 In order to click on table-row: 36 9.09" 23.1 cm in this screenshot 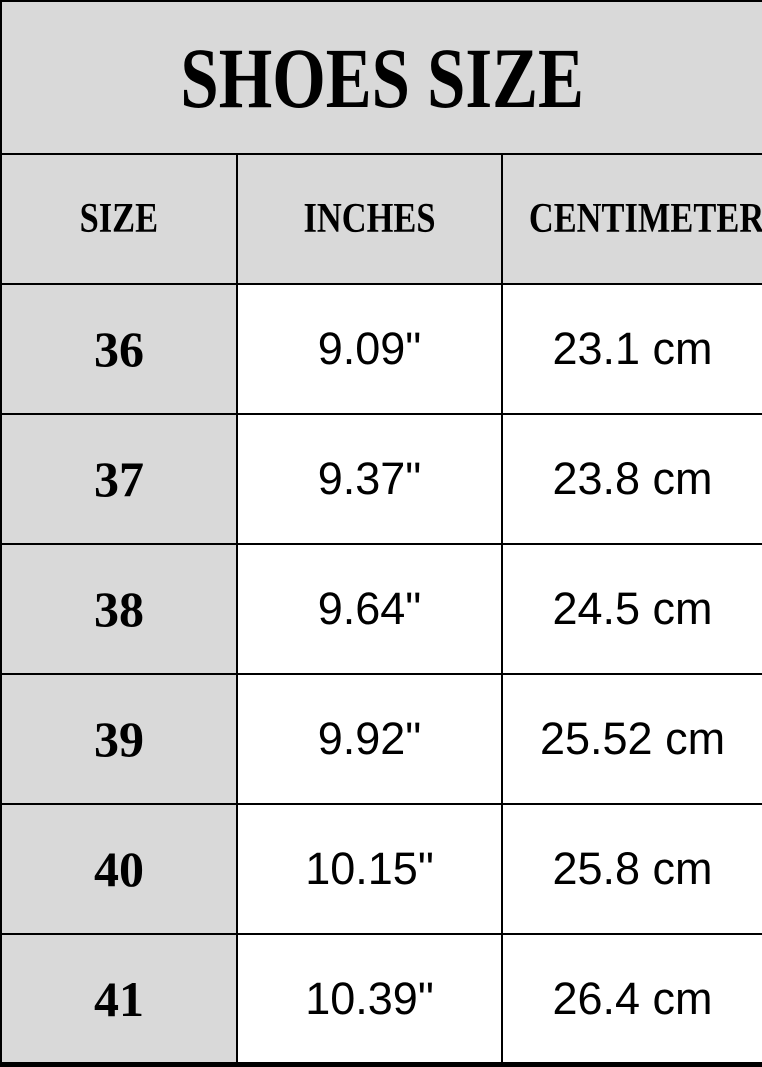, I will do `click(381, 349)`.